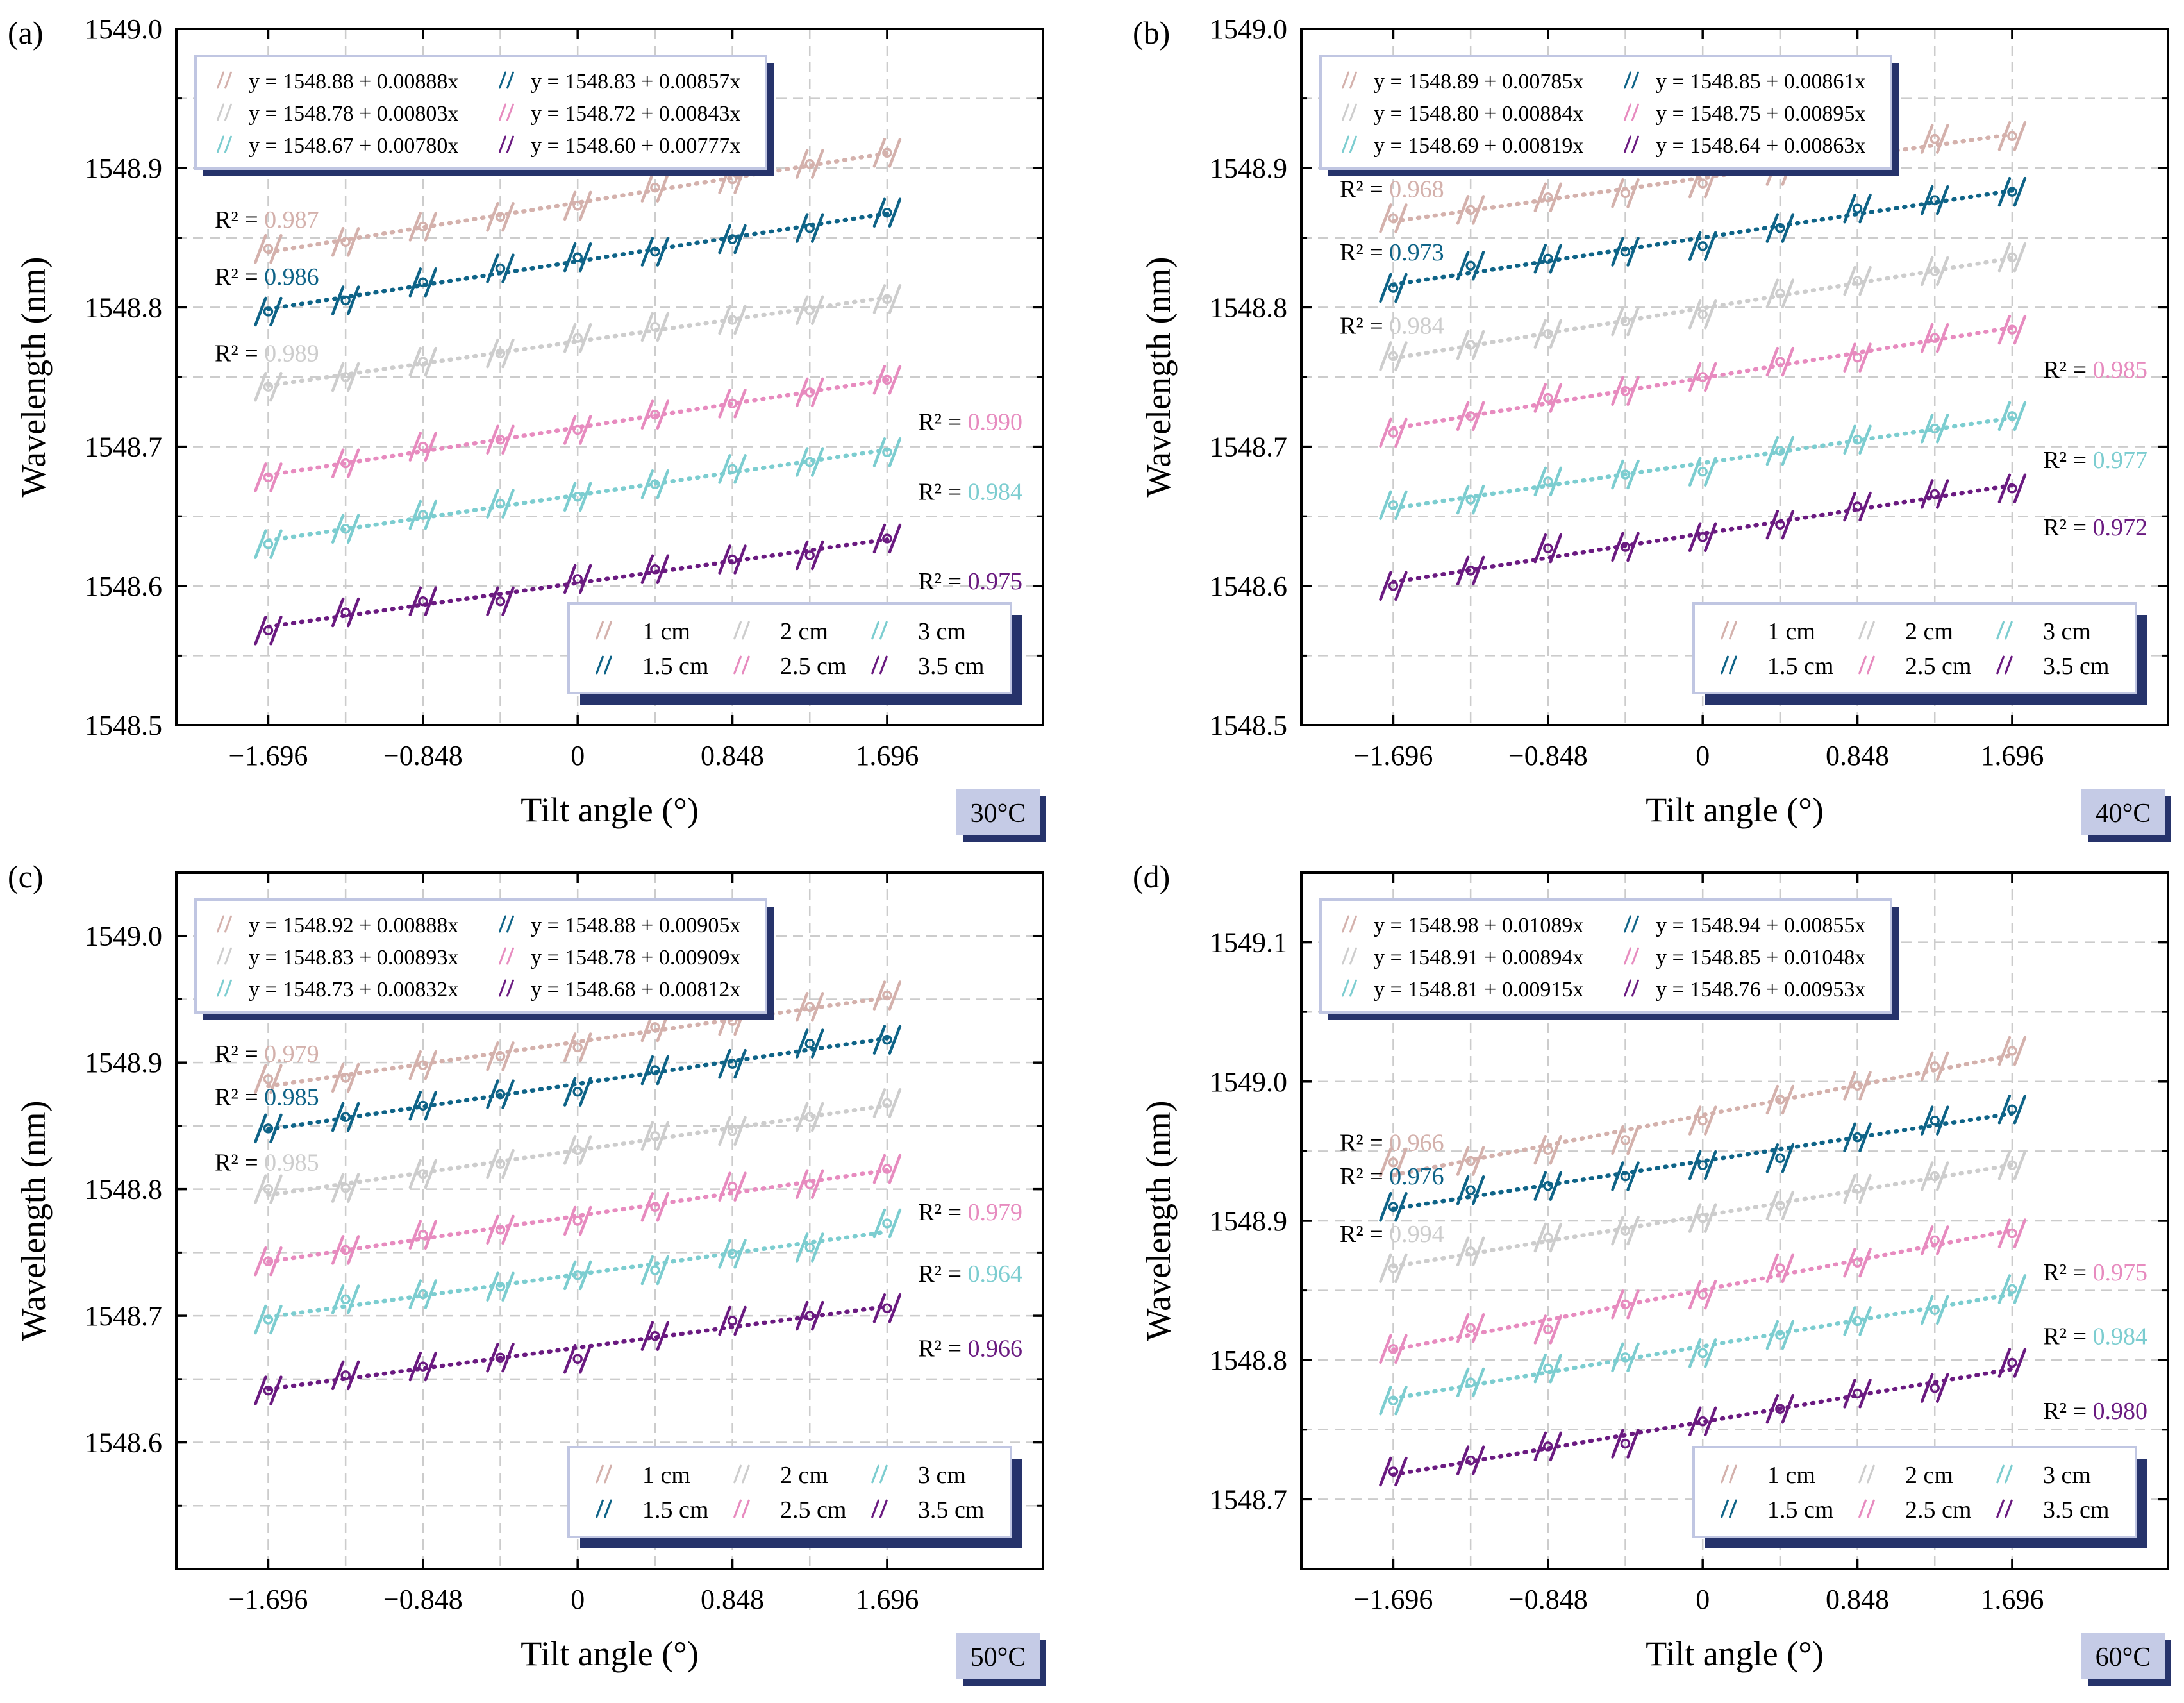 This screenshot has width=2184, height=1703. I want to click on r2-value: 0.986, so click(291, 277).